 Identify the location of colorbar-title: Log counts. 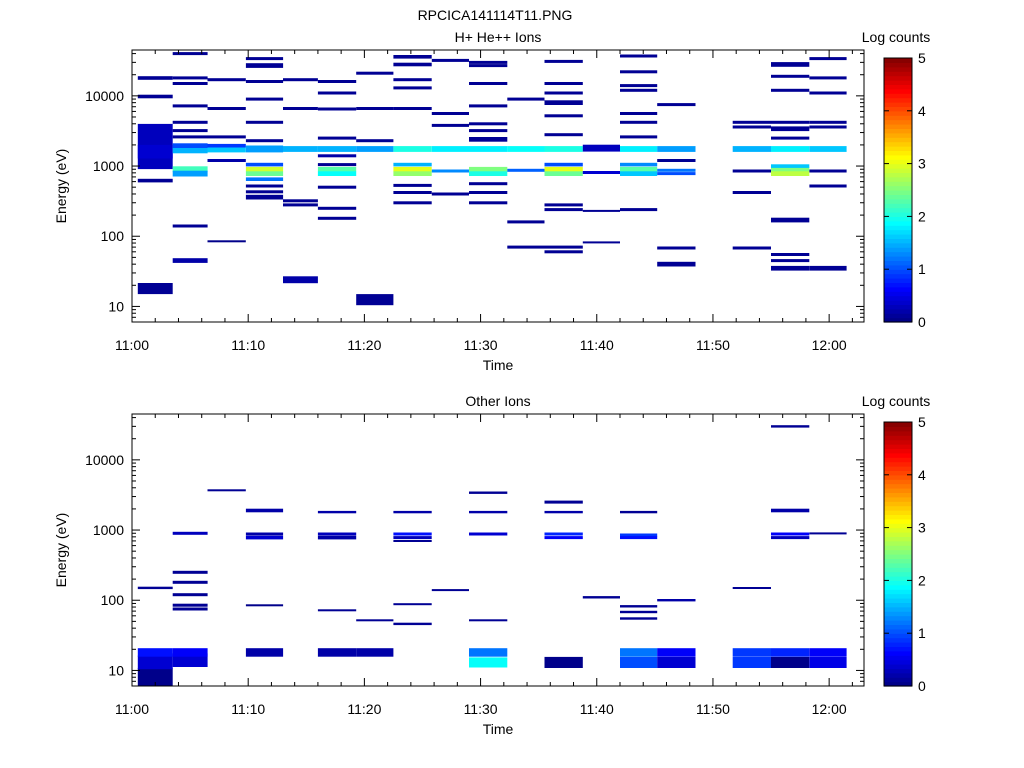
(896, 401).